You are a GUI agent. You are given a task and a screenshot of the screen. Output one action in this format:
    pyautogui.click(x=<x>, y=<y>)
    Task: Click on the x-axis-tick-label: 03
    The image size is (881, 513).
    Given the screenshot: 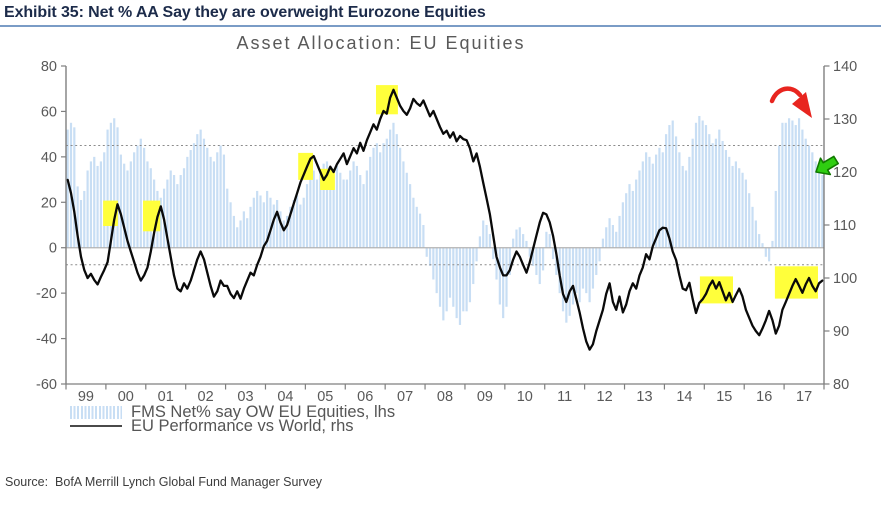 What is the action you would take?
    pyautogui.click(x=245, y=397)
    